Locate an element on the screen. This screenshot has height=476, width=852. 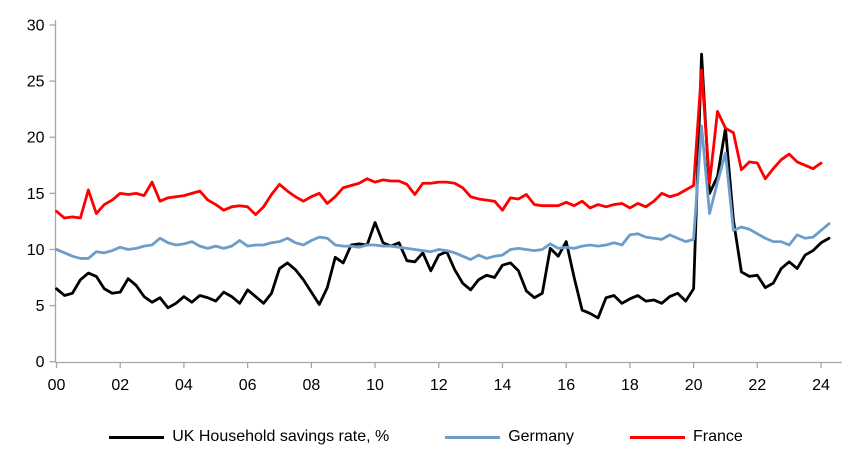
legend-item-france: France is located at coordinates (686, 437).